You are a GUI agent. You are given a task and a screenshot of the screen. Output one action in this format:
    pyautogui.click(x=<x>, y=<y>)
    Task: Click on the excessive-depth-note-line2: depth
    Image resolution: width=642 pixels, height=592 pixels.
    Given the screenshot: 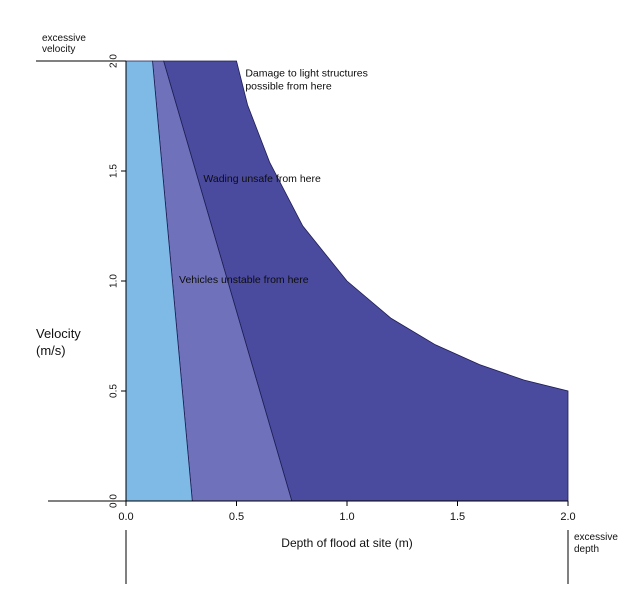 What is the action you would take?
    pyautogui.click(x=586, y=549)
    